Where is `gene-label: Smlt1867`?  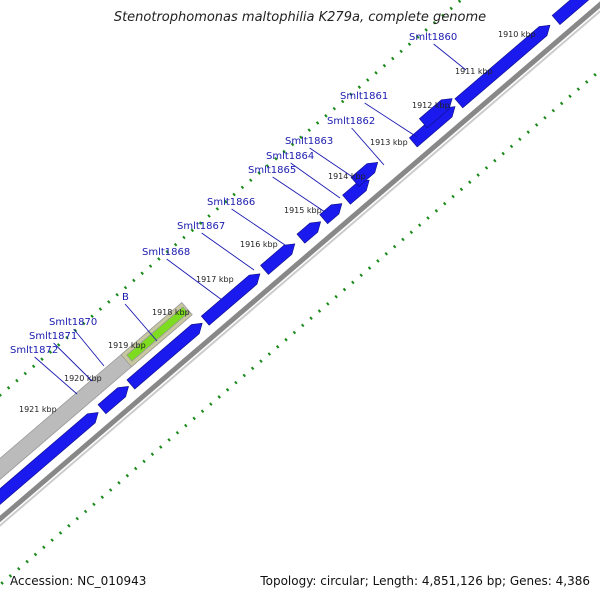
gene-label: Smlt1867 is located at coordinates (201, 226).